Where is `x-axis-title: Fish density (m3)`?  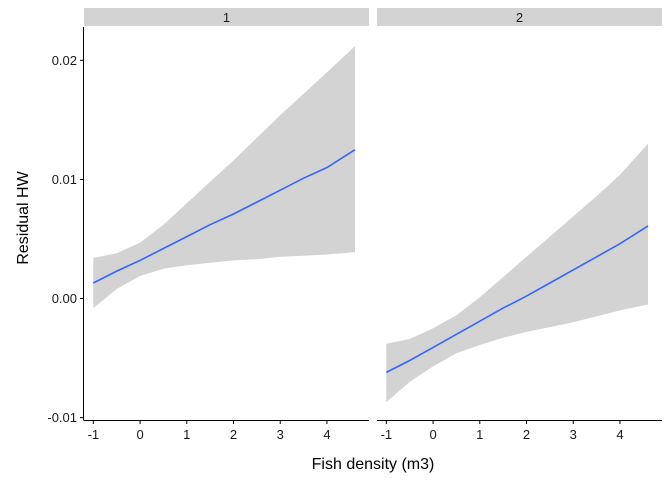
x-axis-title: Fish density (m3) is located at coordinates (373, 464).